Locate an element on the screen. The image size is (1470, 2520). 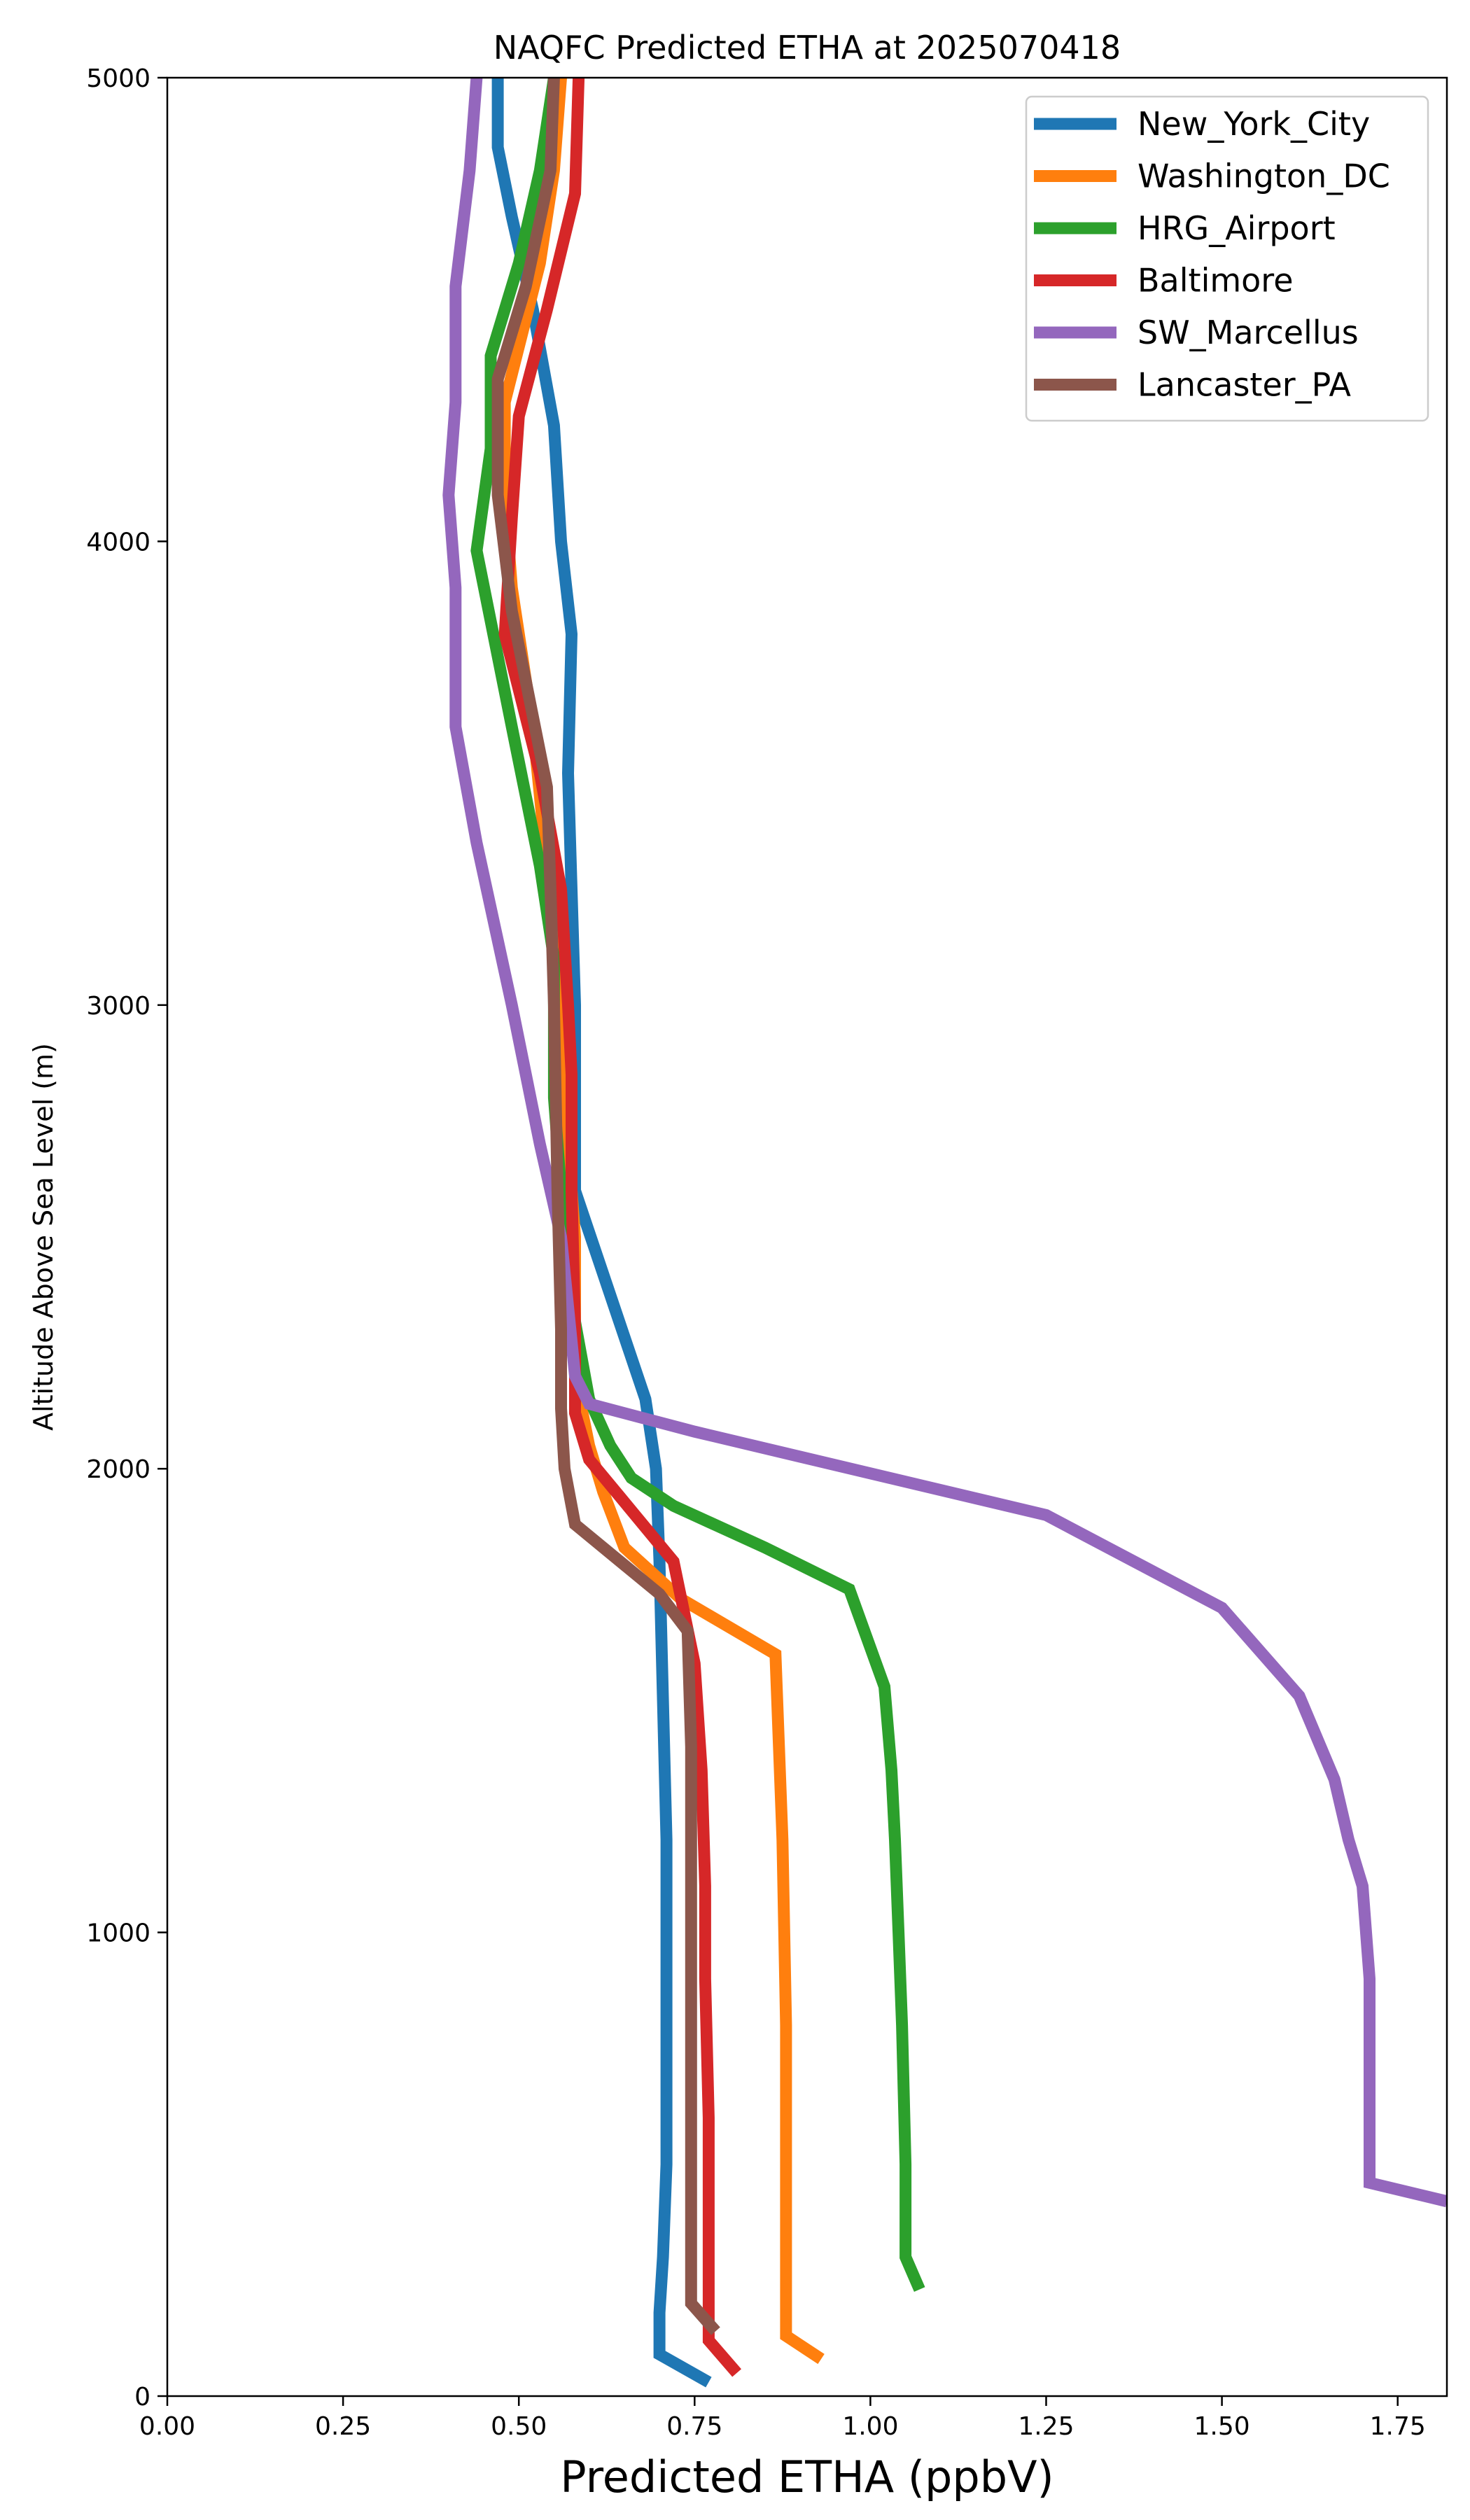
series-line-new-york-city is located at coordinates (601, 1233).